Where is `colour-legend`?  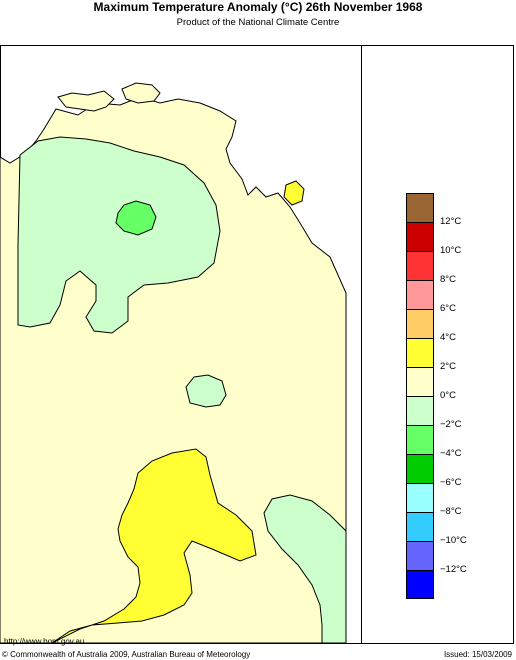 colour-legend is located at coordinates (420, 396).